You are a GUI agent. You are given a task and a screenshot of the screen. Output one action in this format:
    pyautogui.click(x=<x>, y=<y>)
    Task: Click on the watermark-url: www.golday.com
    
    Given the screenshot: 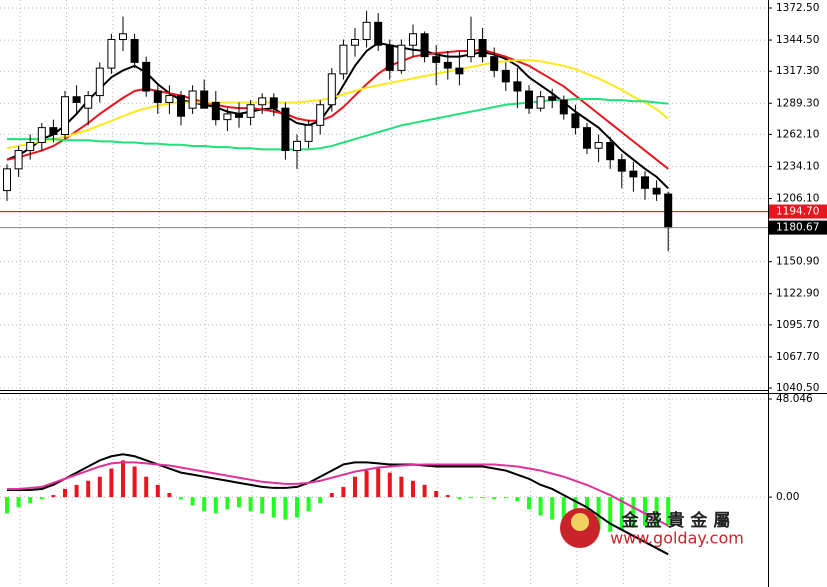 What is the action you would take?
    pyautogui.click(x=677, y=538)
    